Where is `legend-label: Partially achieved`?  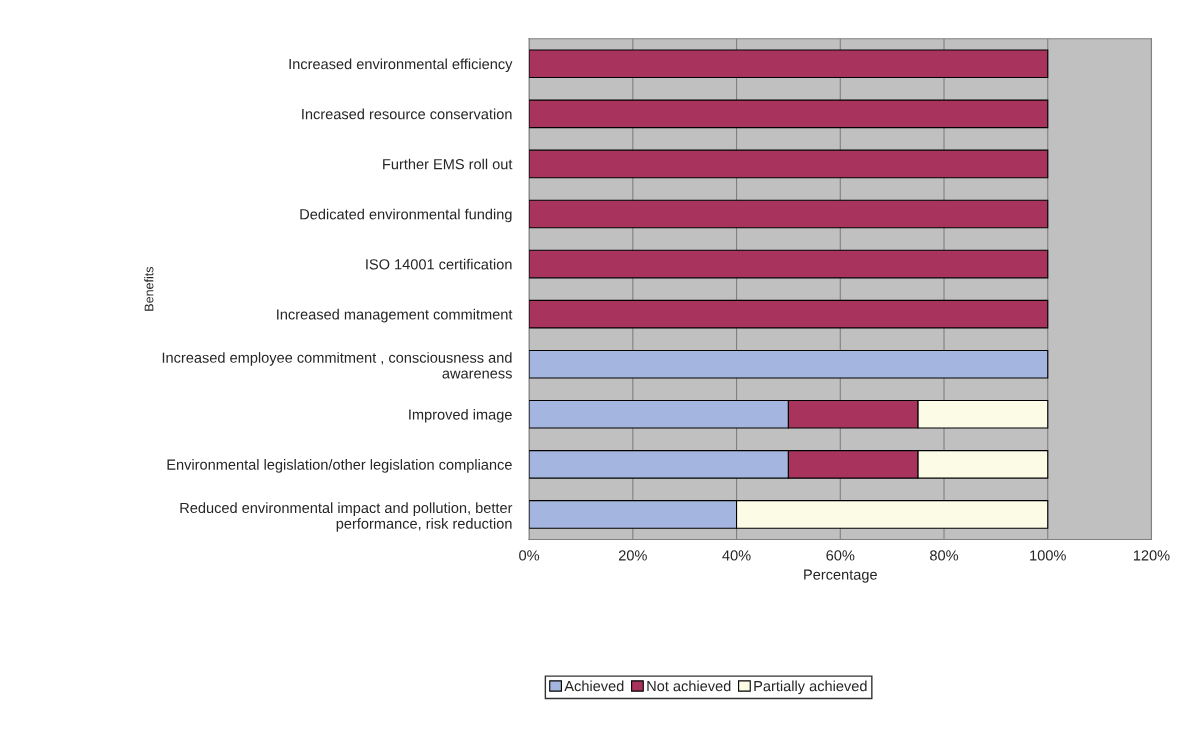 legend-label: Partially achieved is located at coordinates (810, 687).